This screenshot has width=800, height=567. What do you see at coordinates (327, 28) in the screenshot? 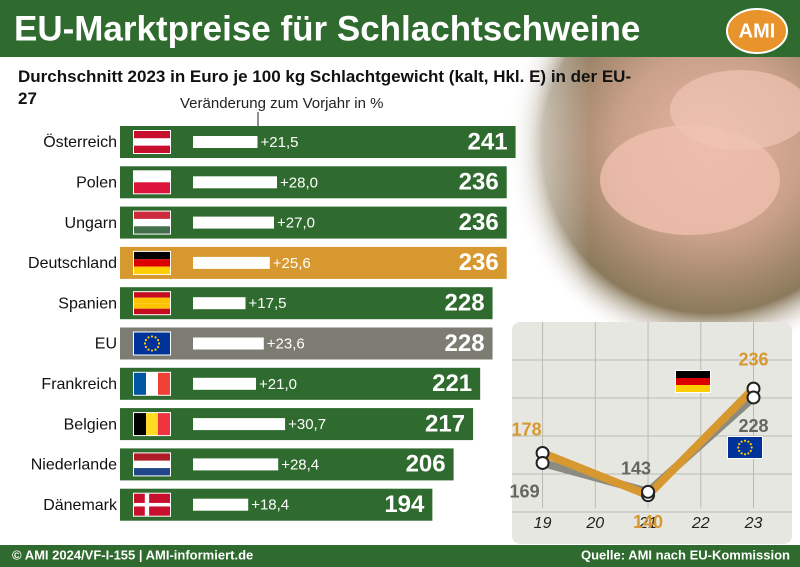
I see `chart-title: EU-Marktpreise für Schlachtschweine` at bounding box center [327, 28].